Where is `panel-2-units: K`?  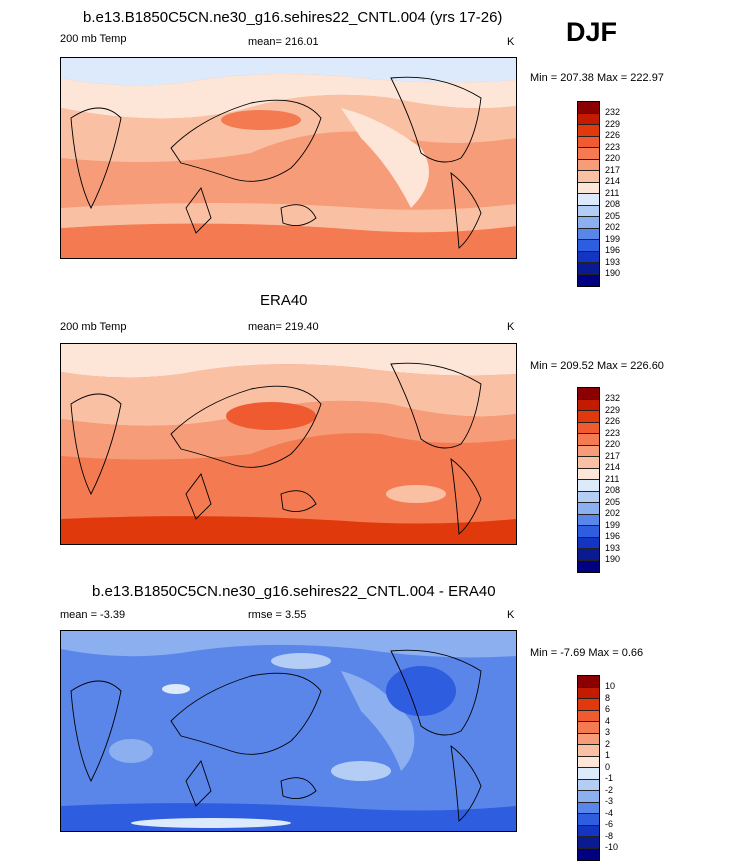
panel-2-units: K is located at coordinates (511, 327).